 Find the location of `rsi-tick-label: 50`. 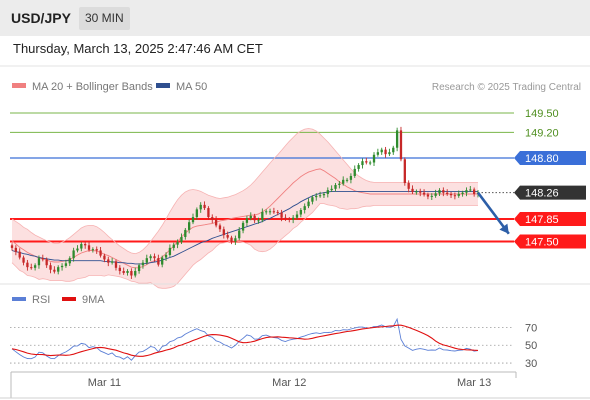

rsi-tick-label: 50 is located at coordinates (531, 346).